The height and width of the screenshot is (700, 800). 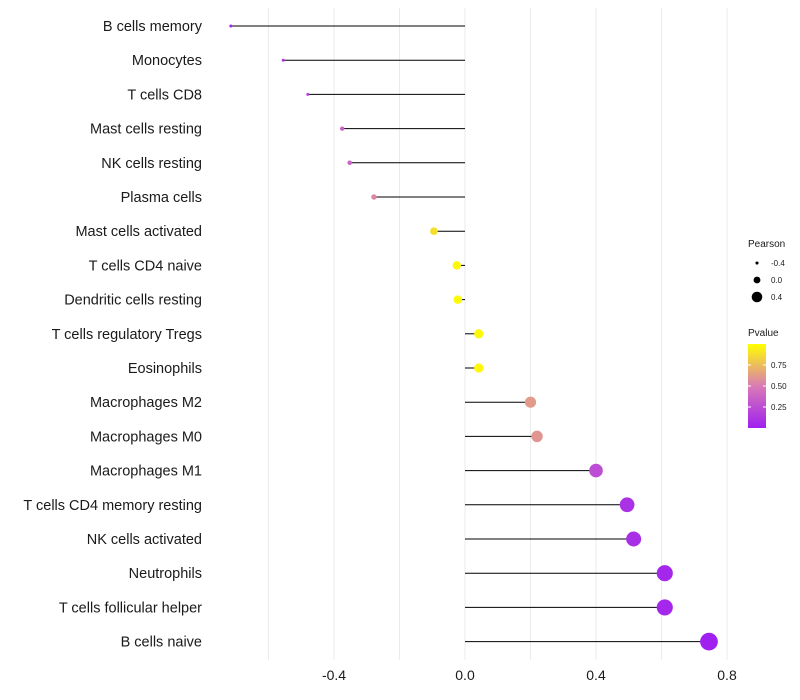 I want to click on dot-macrophages-m0, so click(x=537, y=436).